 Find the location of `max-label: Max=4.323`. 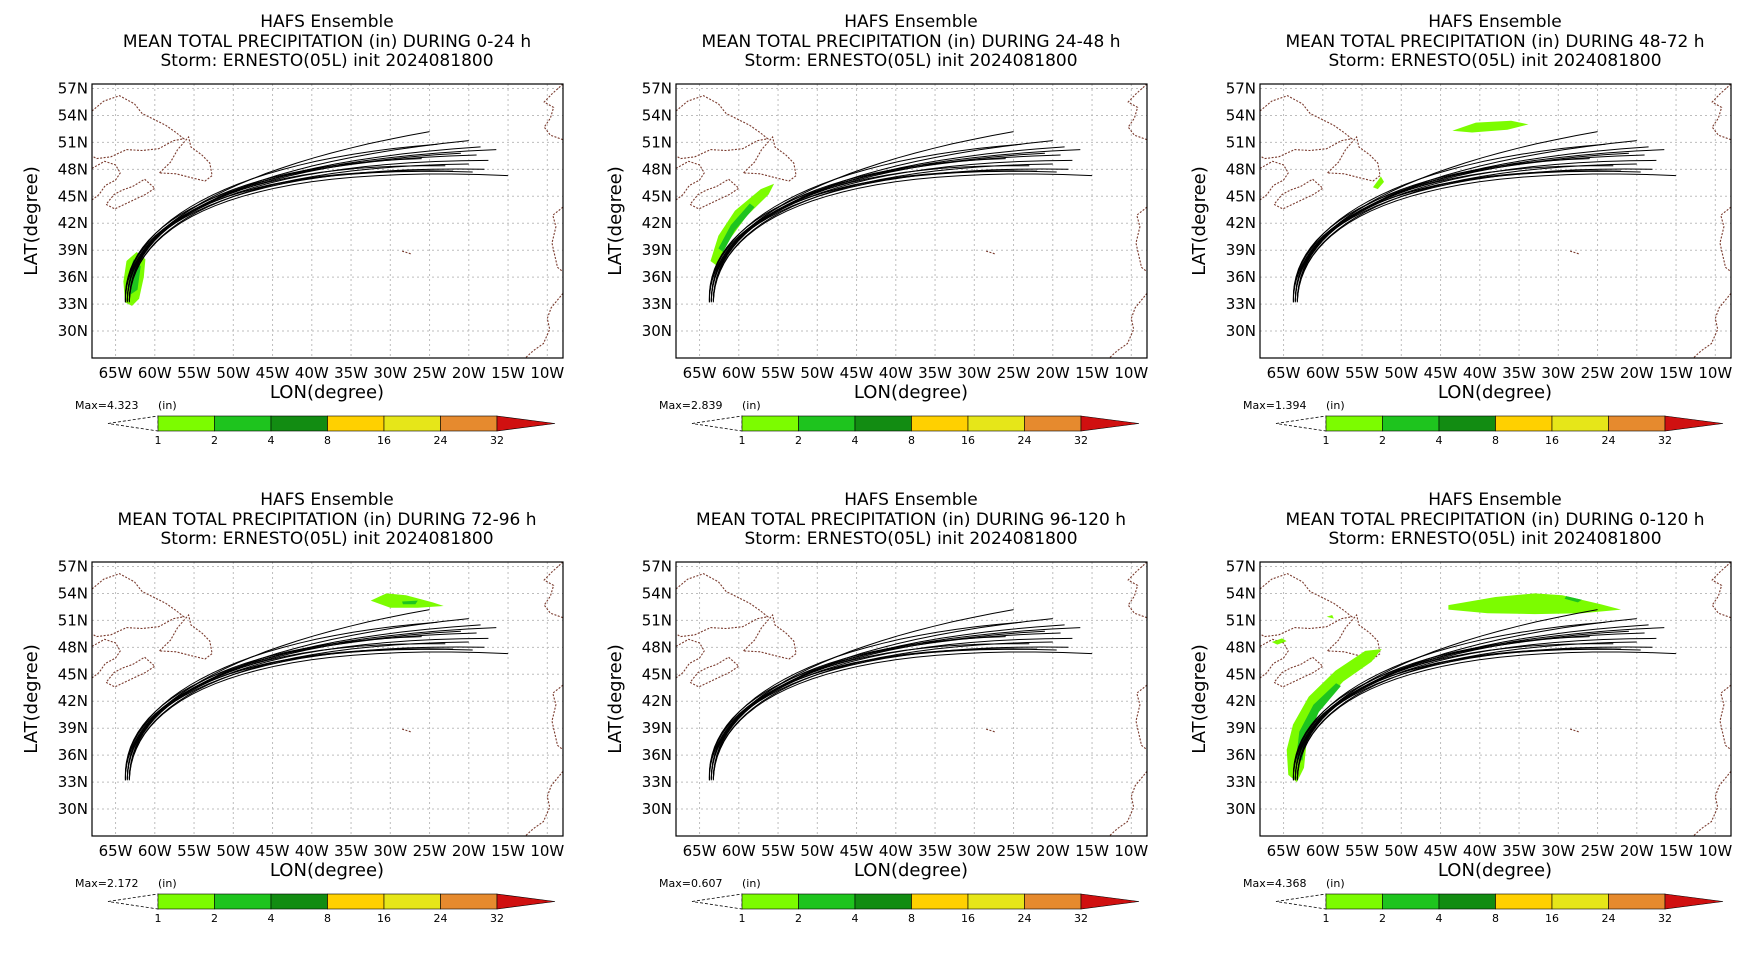

max-label: Max=4.323 is located at coordinates (106, 405).